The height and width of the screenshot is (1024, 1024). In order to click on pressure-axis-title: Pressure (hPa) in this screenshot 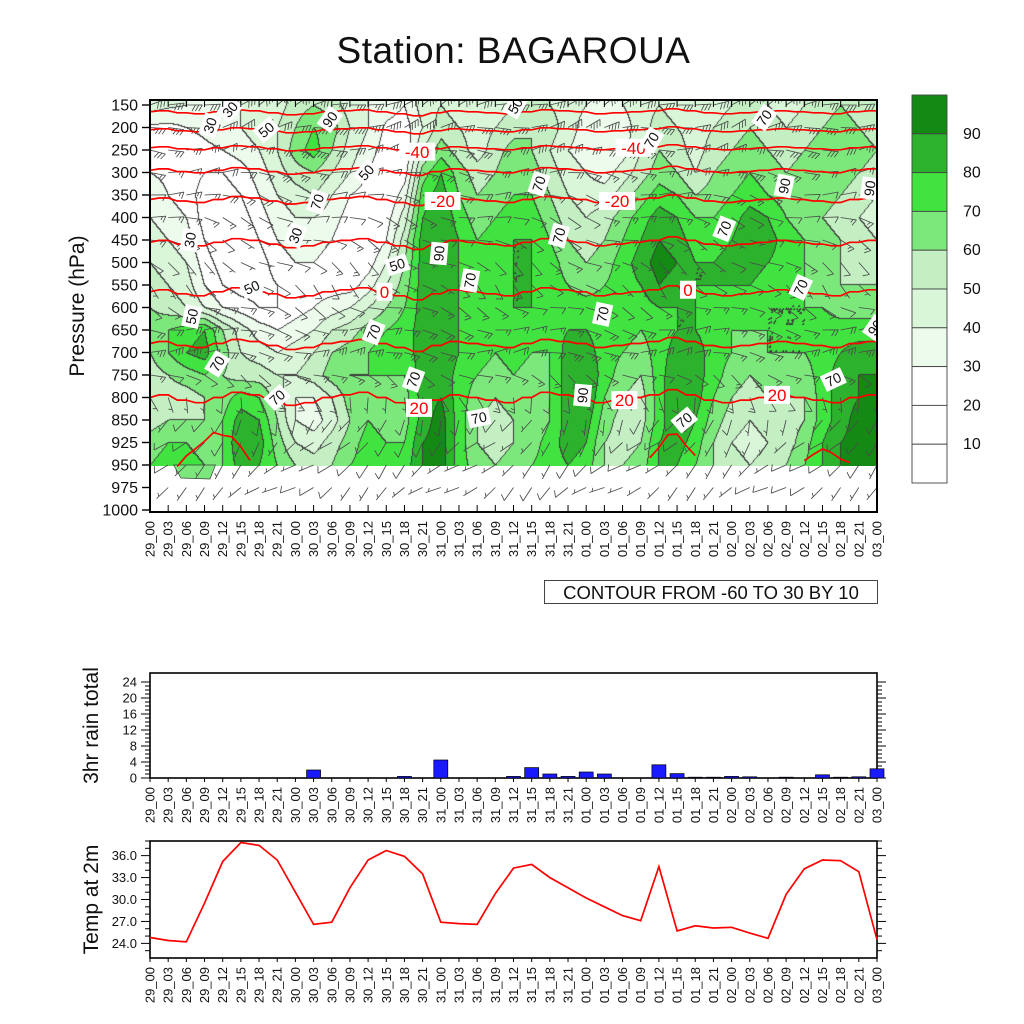, I will do `click(77, 305)`.